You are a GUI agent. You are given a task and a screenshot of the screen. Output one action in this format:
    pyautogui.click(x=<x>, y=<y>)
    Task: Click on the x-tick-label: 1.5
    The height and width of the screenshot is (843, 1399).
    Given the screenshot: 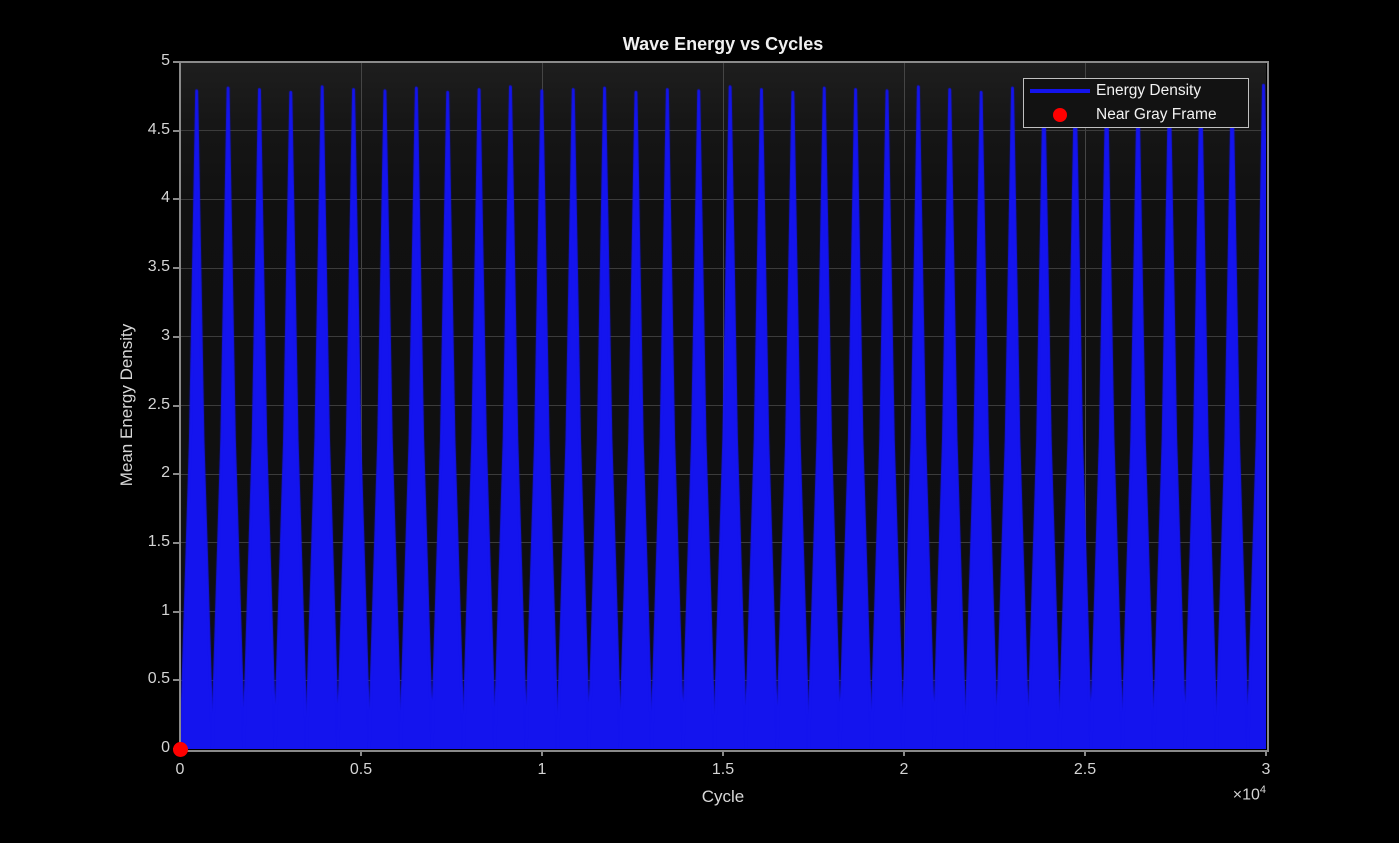 What is the action you would take?
    pyautogui.click(x=723, y=769)
    